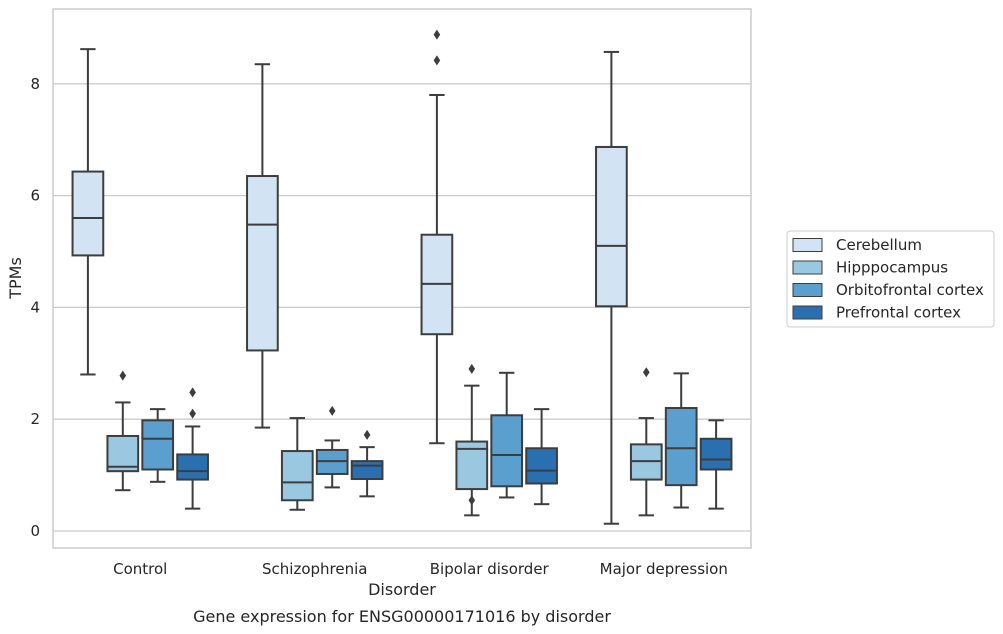  What do you see at coordinates (898, 313) in the screenshot?
I see `legend-label-prefrontal-cortex: Prefrontal cortex` at bounding box center [898, 313].